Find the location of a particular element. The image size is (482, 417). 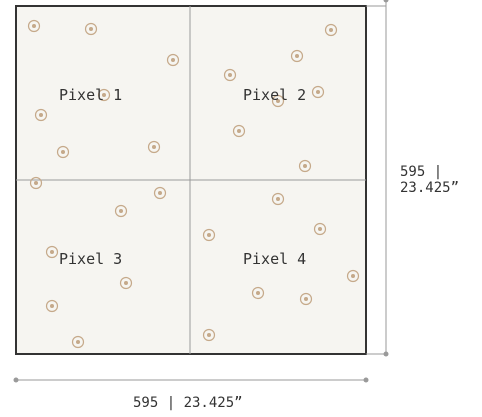

pixel-2-label: Pixel 2 is located at coordinates (274, 95).